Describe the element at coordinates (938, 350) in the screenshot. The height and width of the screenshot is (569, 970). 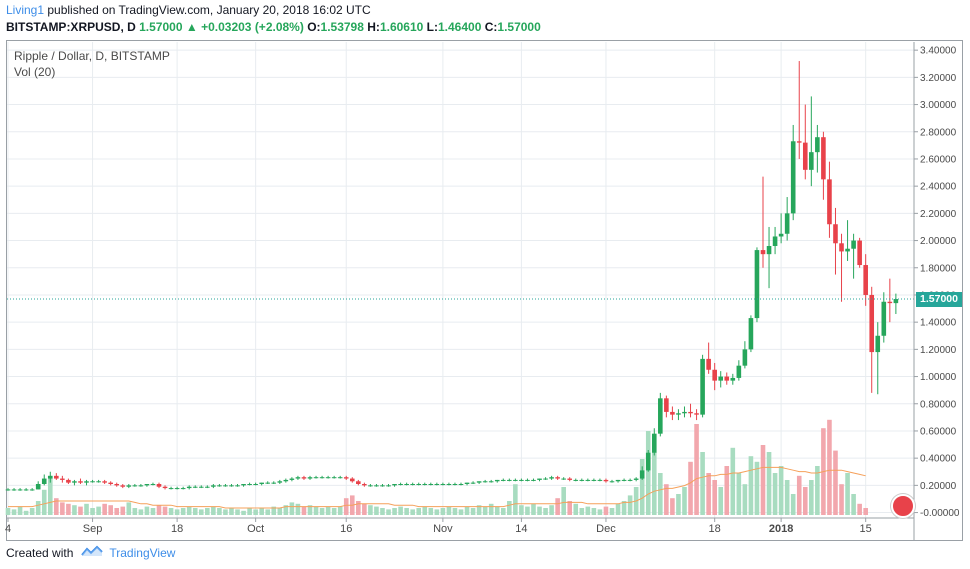
I see `y-tick-label: 1.20000` at that location.